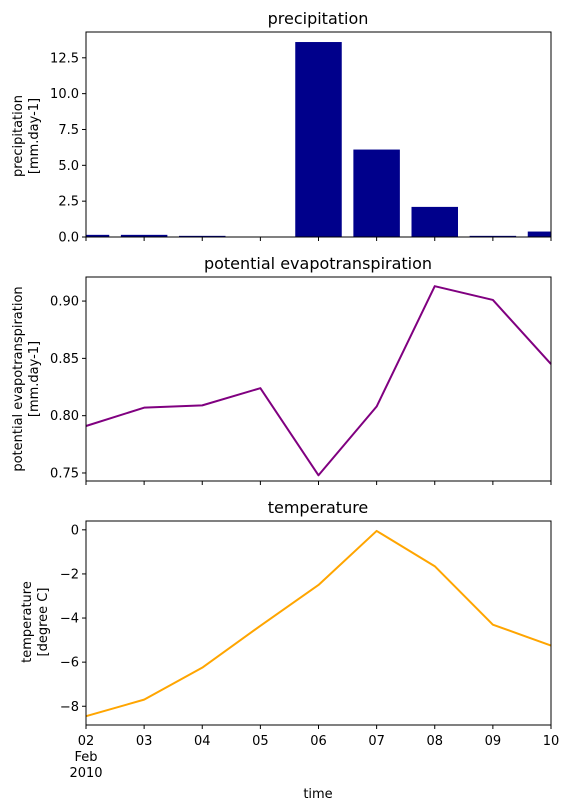 The image size is (570, 811). I want to click on x-tick-label: 10, so click(551, 741).